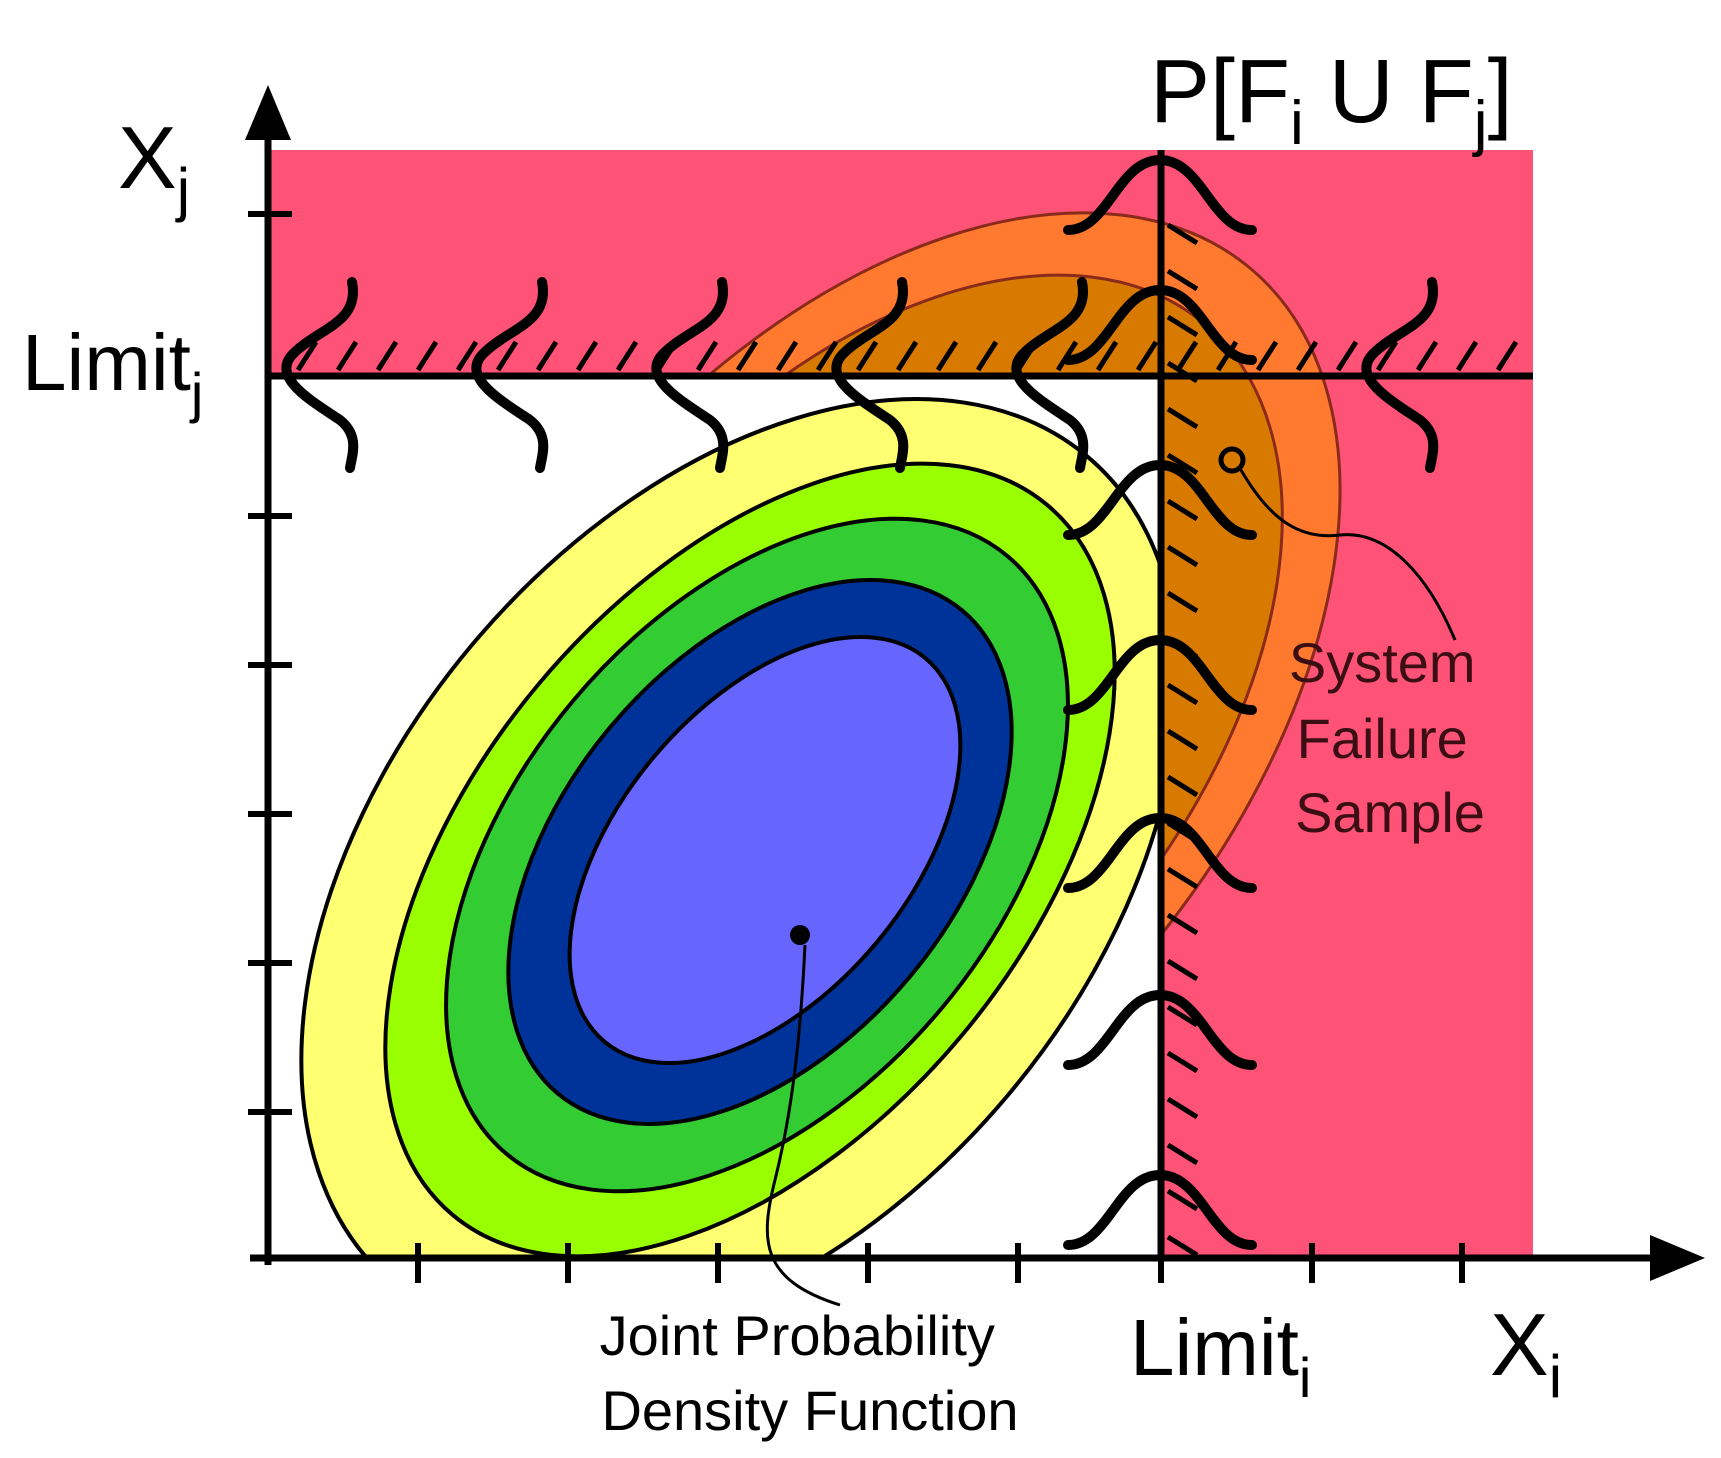 The width and height of the screenshot is (1721, 1458). What do you see at coordinates (1677, 1258) in the screenshot?
I see `x-axis-arrow-icon` at bounding box center [1677, 1258].